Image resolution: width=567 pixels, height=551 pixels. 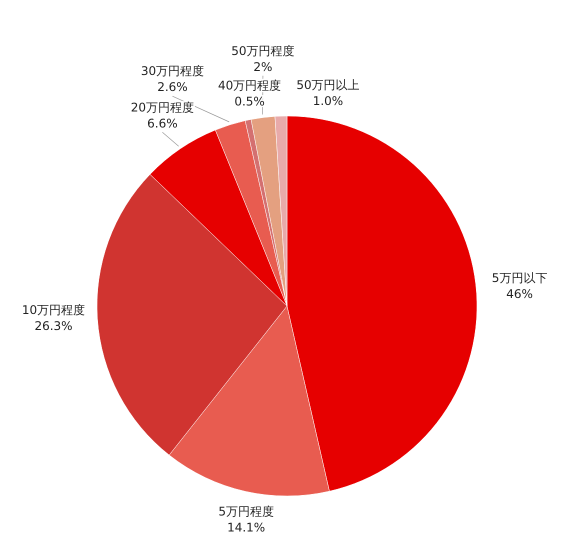 I want to click on slice-label: 40万円程度, so click(x=250, y=85).